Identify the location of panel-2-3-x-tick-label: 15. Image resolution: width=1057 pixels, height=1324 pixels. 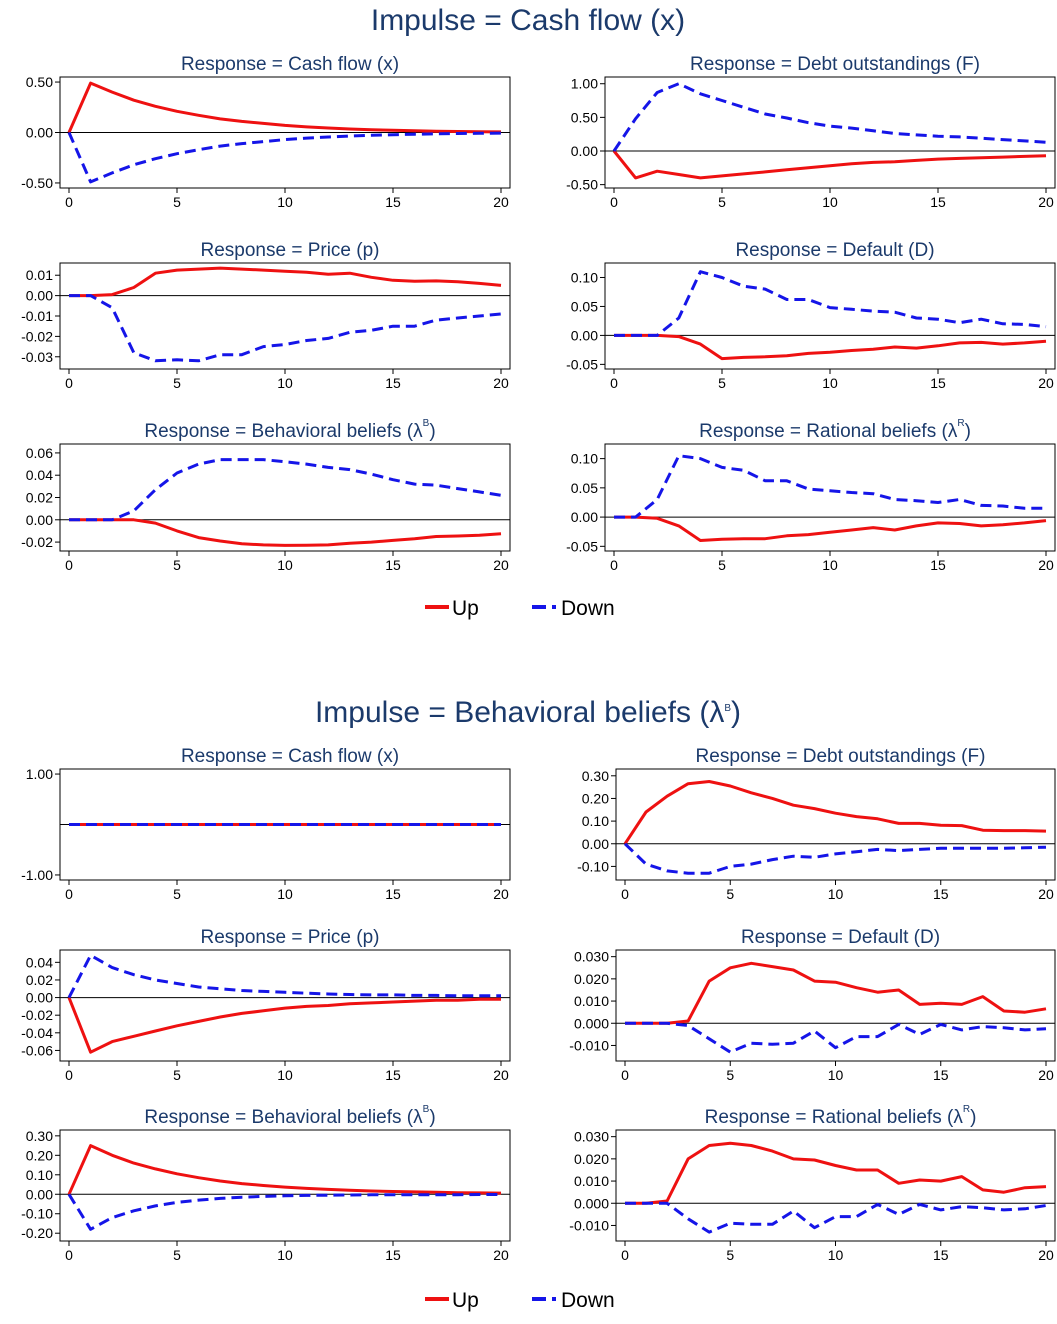
(393, 1075).